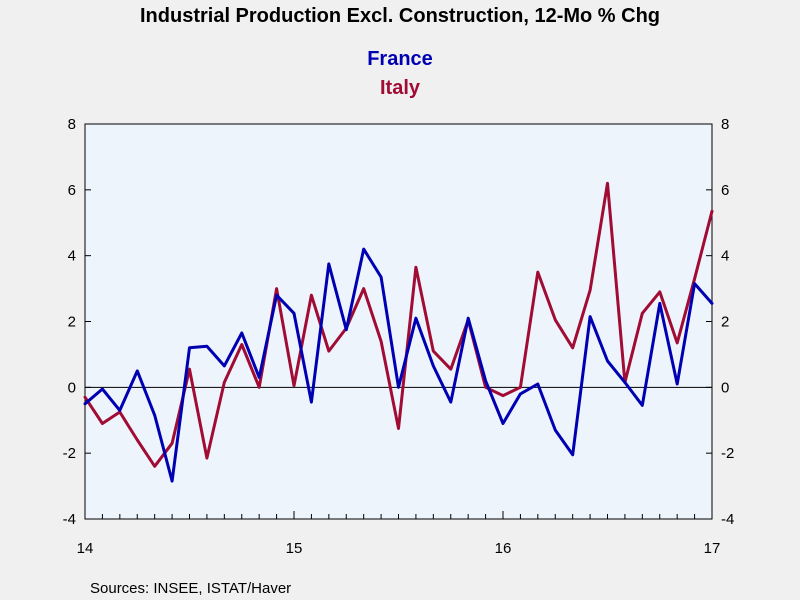  Describe the element at coordinates (725, 190) in the screenshot. I see `y-tick-label-right: 6` at that location.